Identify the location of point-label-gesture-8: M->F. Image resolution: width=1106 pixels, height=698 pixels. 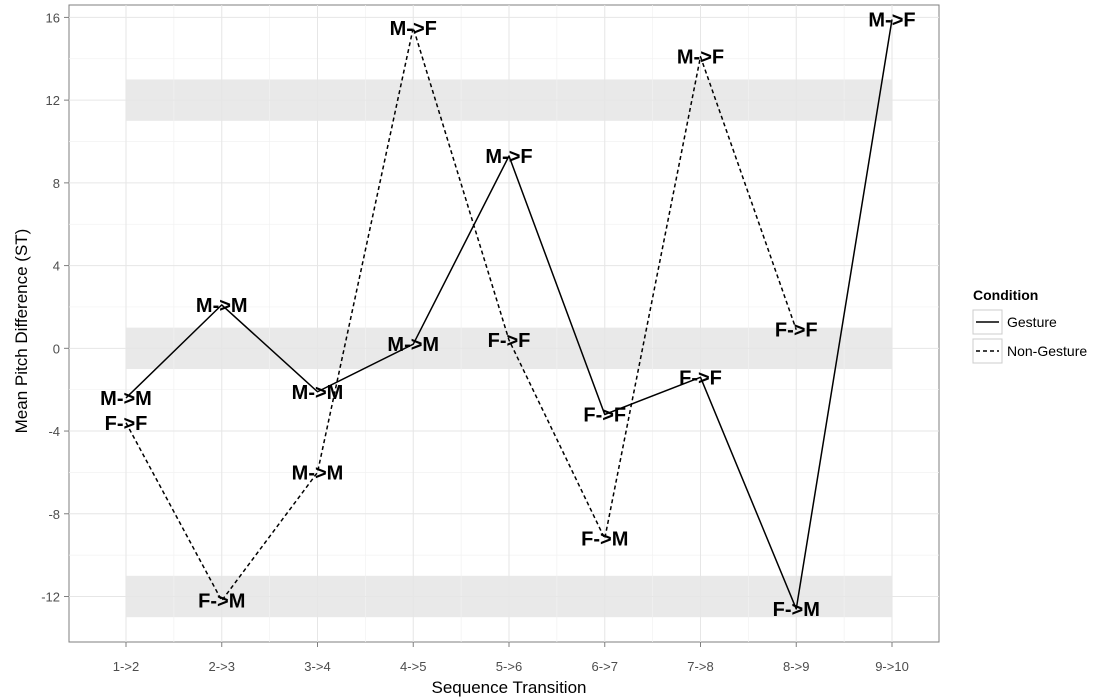
(891, 20).